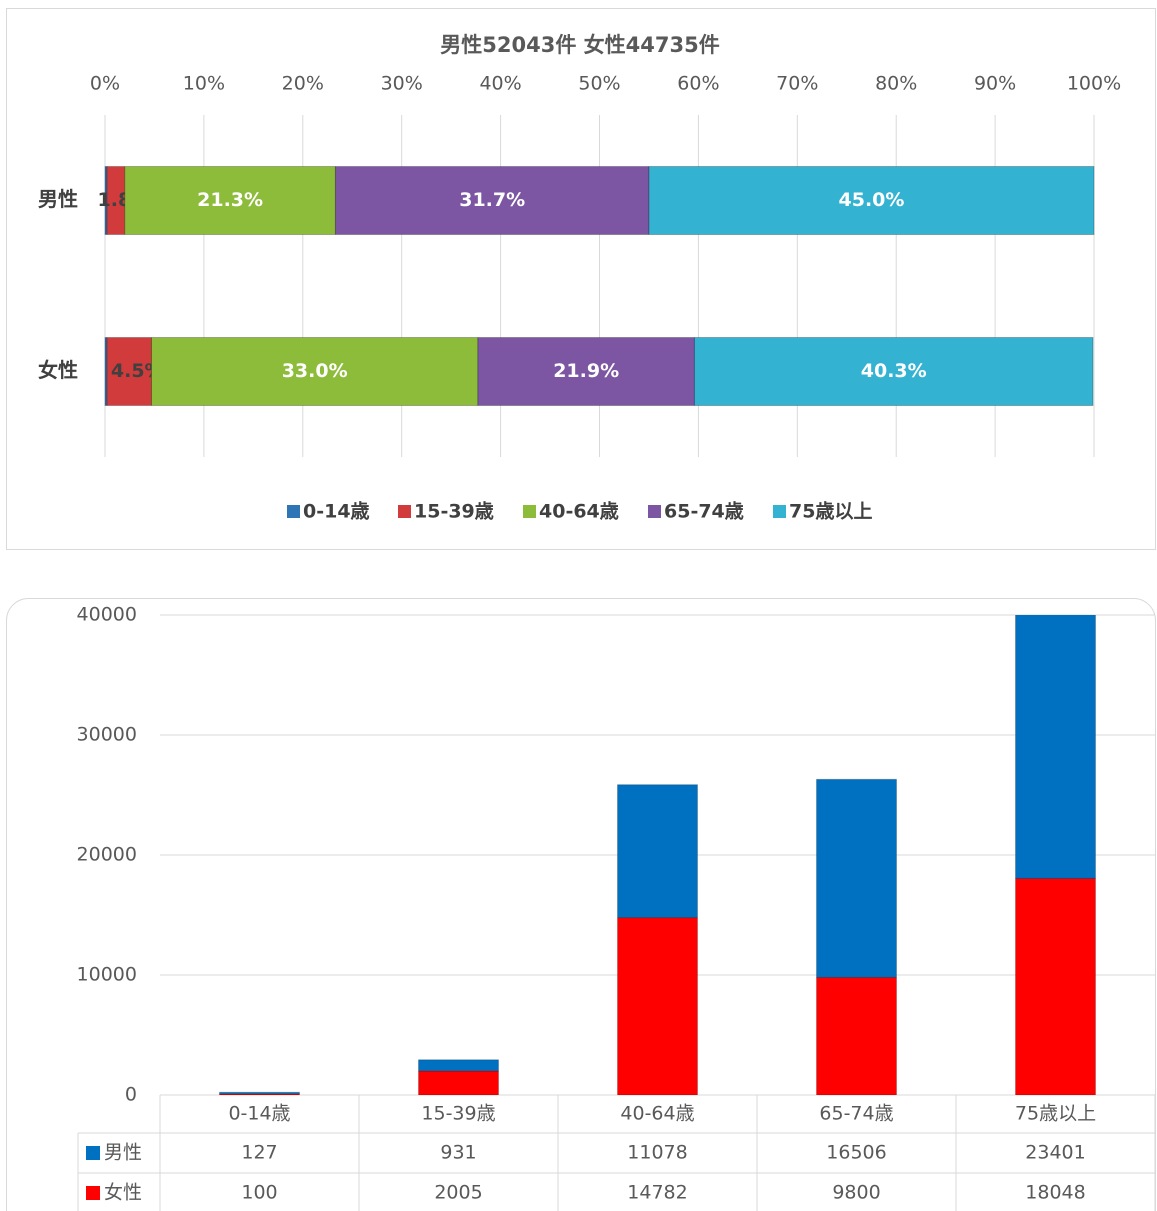  Describe the element at coordinates (336, 512) in the screenshot. I see `legend-label: 0-14歳` at that location.